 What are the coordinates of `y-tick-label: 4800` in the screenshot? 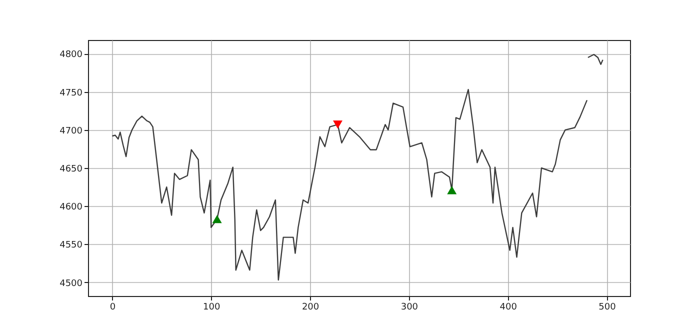 It's located at (71, 55).